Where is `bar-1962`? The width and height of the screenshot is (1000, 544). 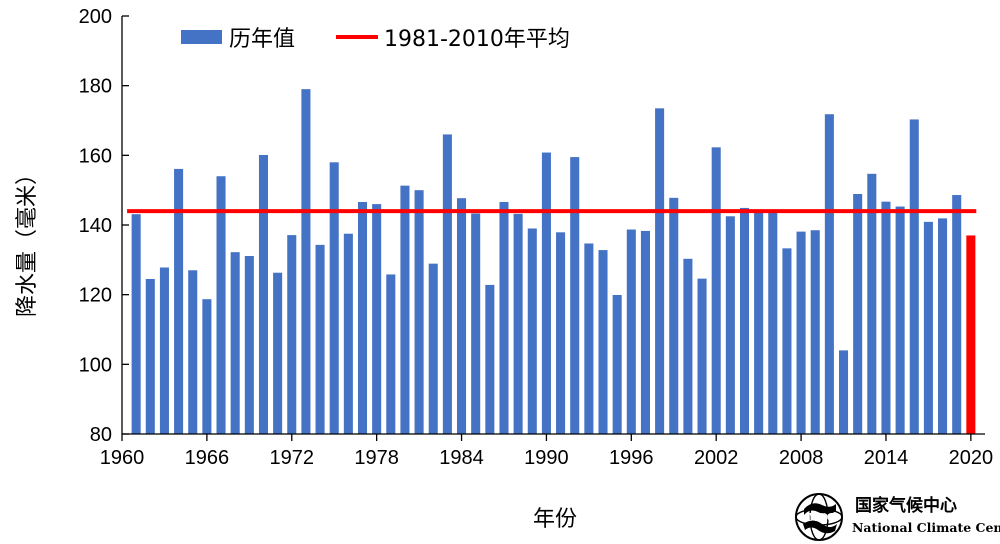 bar-1962 is located at coordinates (150, 356).